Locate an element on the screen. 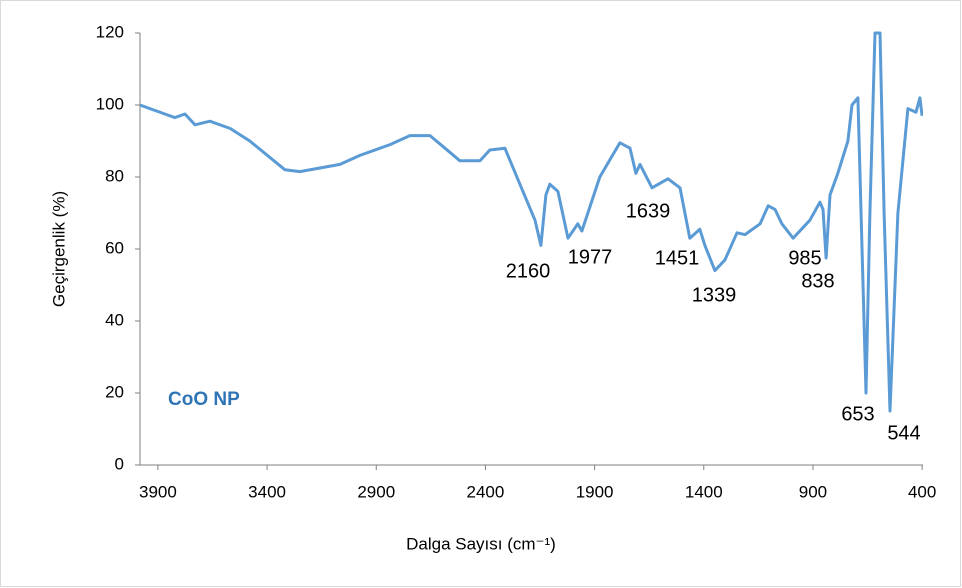 This screenshot has width=962, height=588. x-tick-label: 900 is located at coordinates (813, 491).